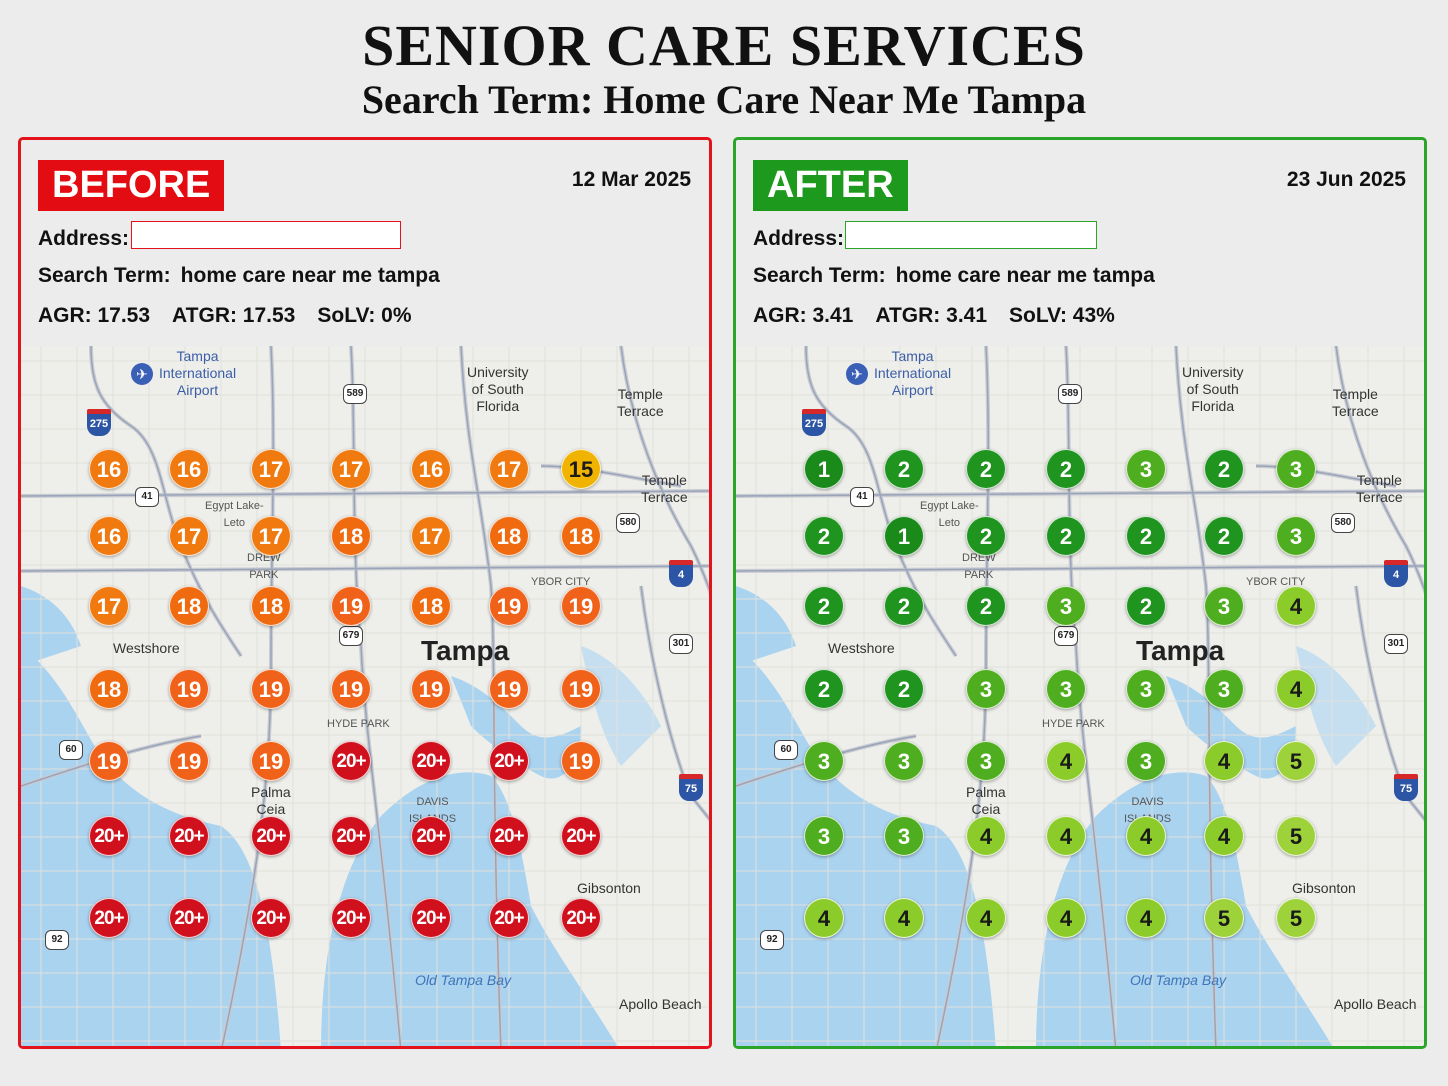  Describe the element at coordinates (581, 469) in the screenshot. I see `rank-pin: 15` at that location.